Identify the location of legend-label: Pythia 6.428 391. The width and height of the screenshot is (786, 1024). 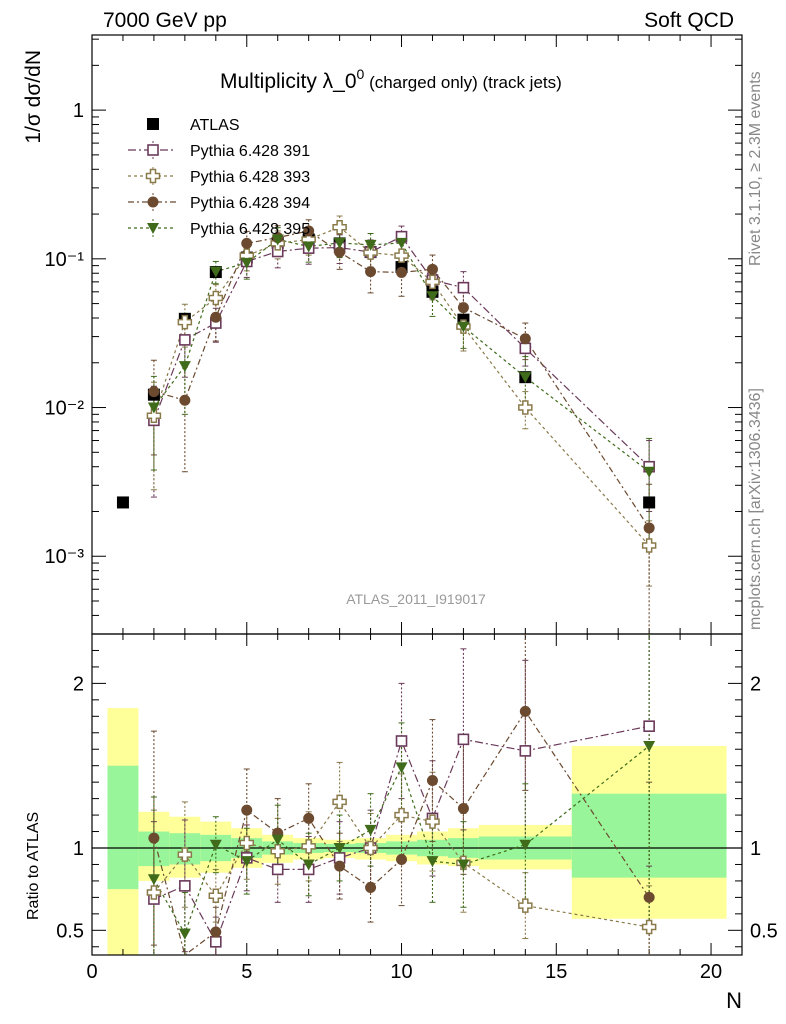
(250, 151).